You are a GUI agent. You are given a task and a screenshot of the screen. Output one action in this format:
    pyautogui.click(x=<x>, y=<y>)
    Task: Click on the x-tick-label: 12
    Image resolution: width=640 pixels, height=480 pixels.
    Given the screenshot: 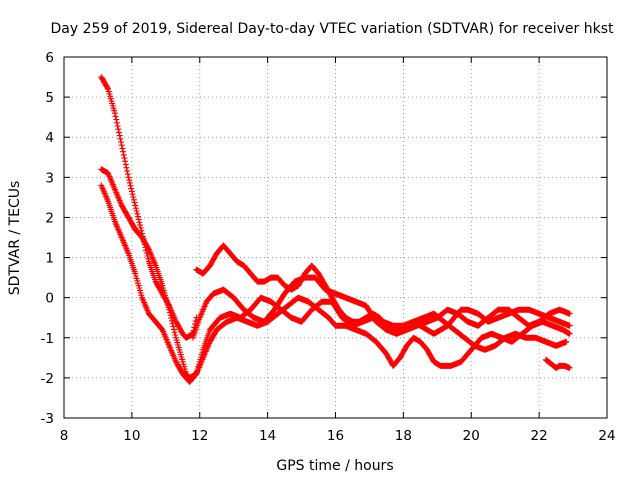 What is the action you would take?
    pyautogui.click(x=199, y=436)
    